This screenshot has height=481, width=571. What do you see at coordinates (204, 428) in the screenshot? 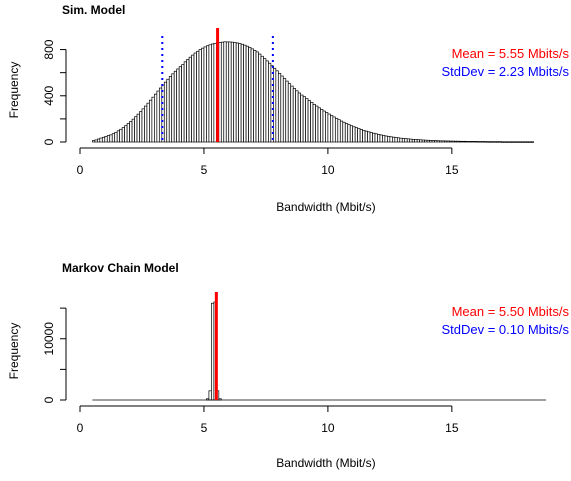
I see `panel2-x-tick-label: 5` at bounding box center [204, 428].